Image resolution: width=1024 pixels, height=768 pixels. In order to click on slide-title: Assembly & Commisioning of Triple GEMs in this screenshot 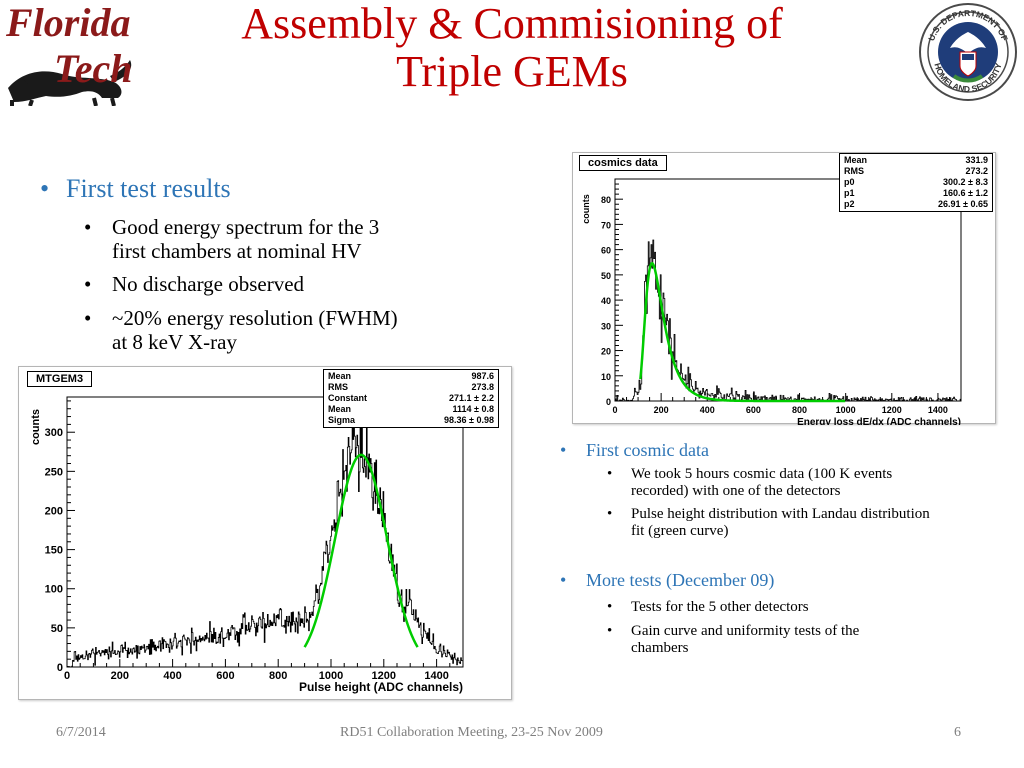, I will do `click(512, 48)`.